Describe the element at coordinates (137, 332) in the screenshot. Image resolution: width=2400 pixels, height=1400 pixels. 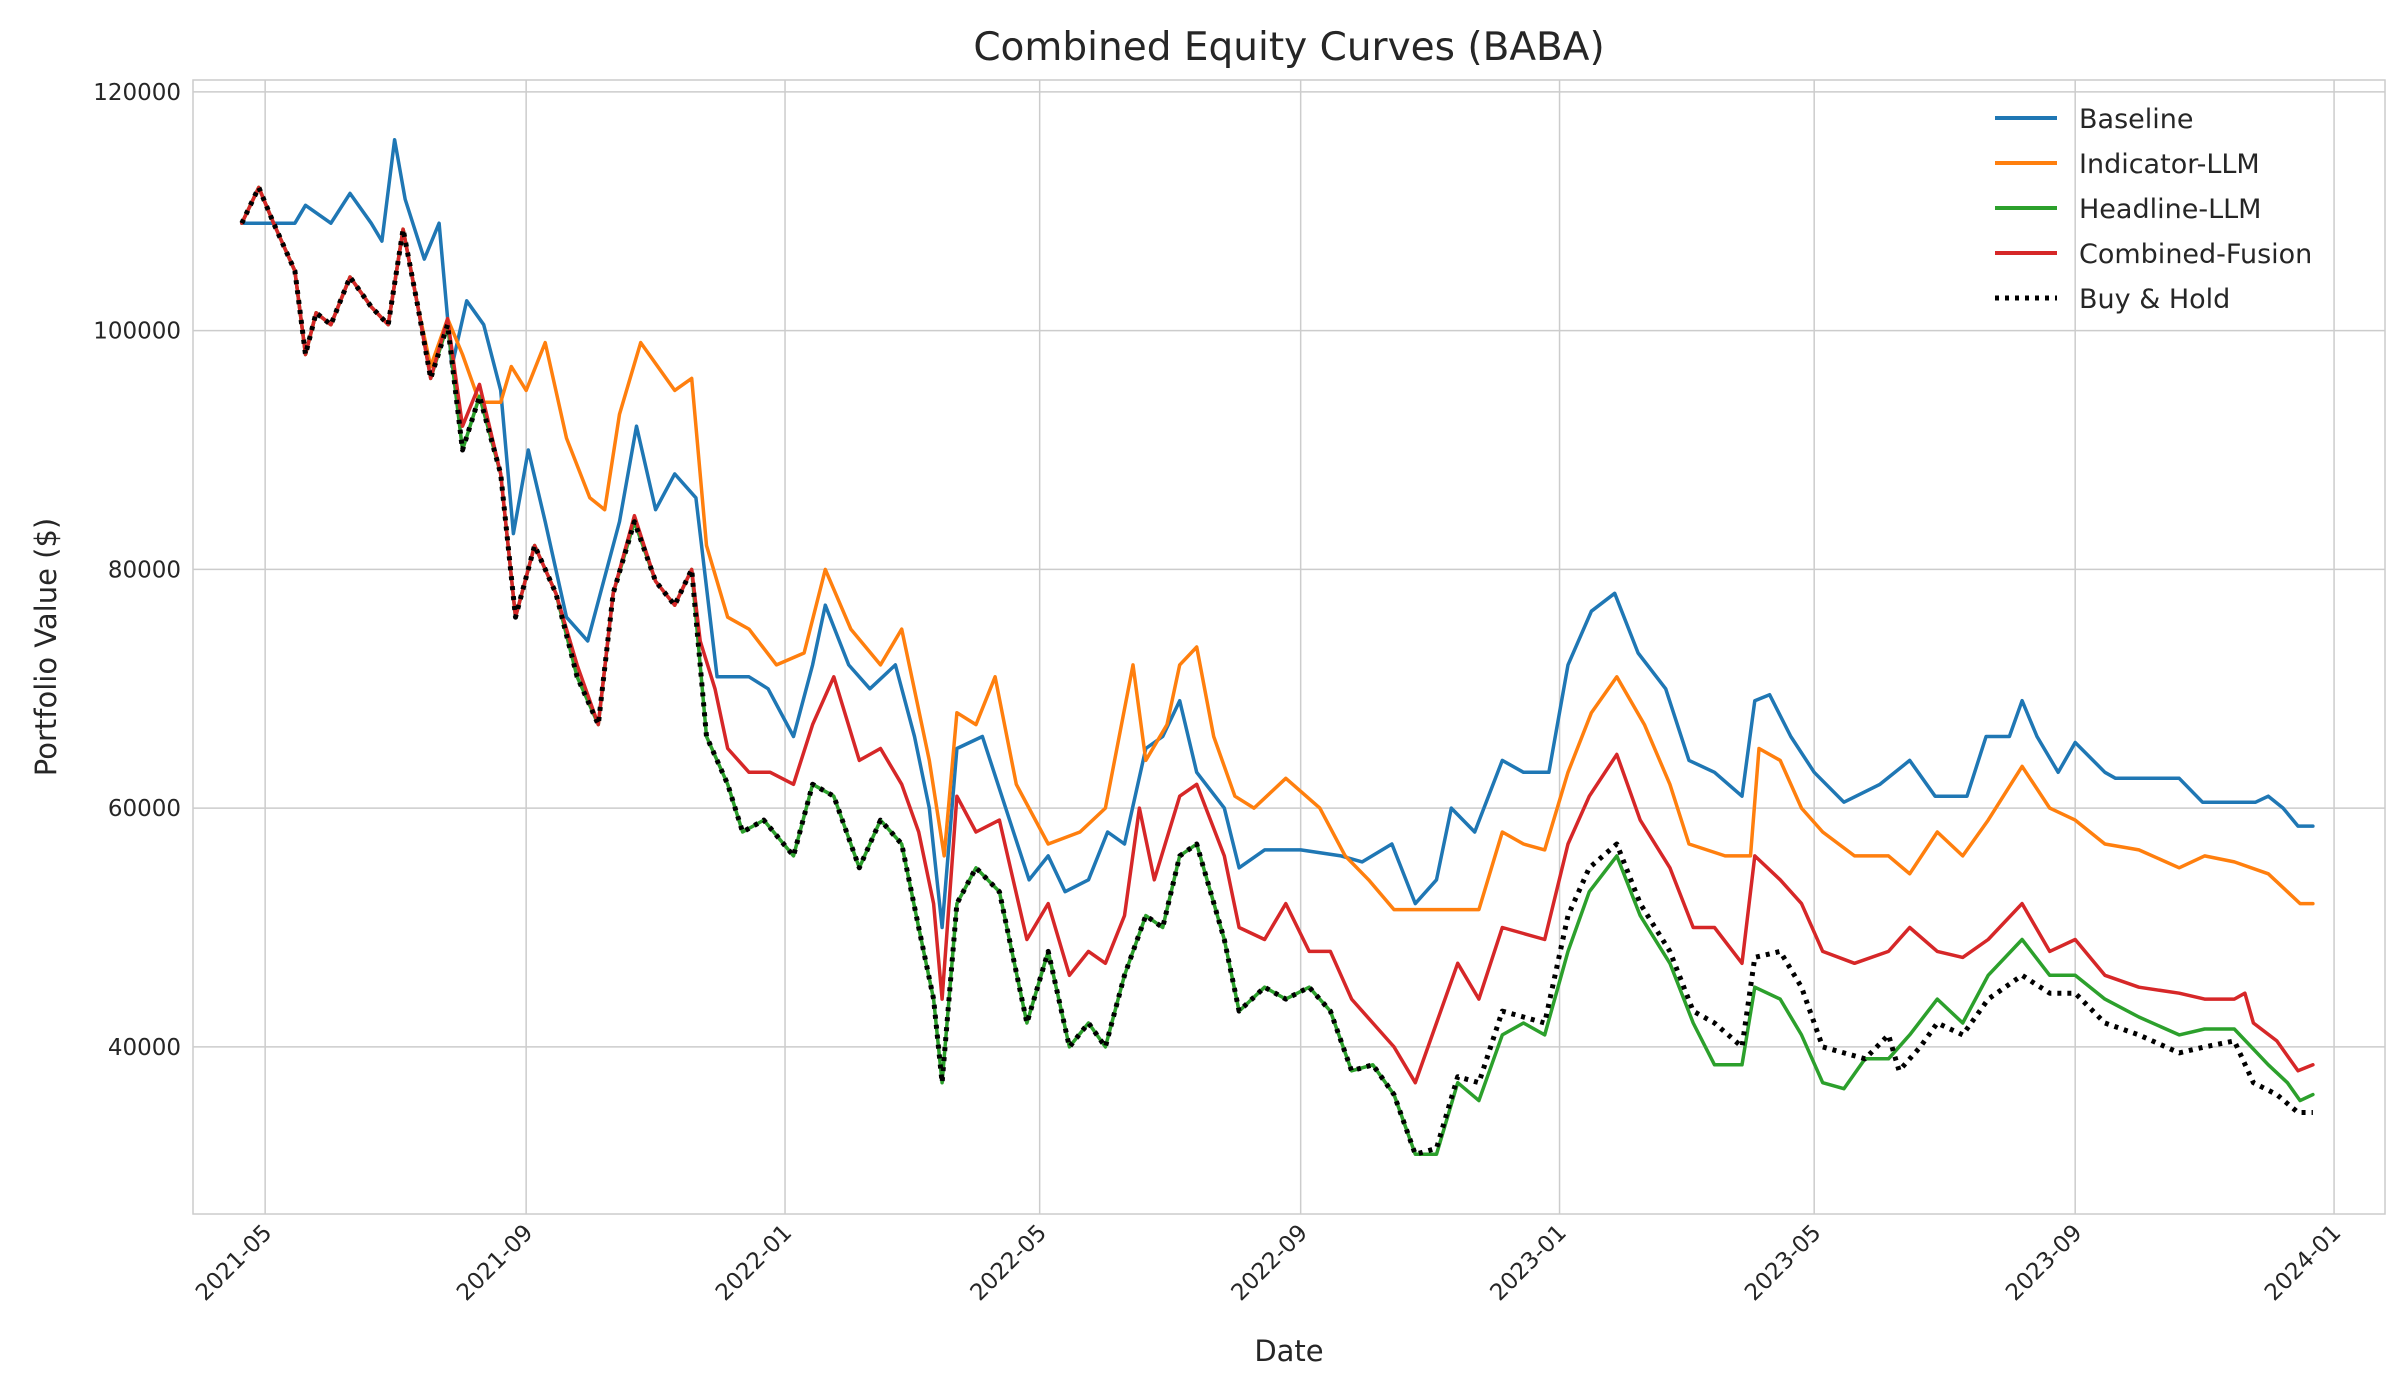
I see `y-tick-label: 100000` at that location.